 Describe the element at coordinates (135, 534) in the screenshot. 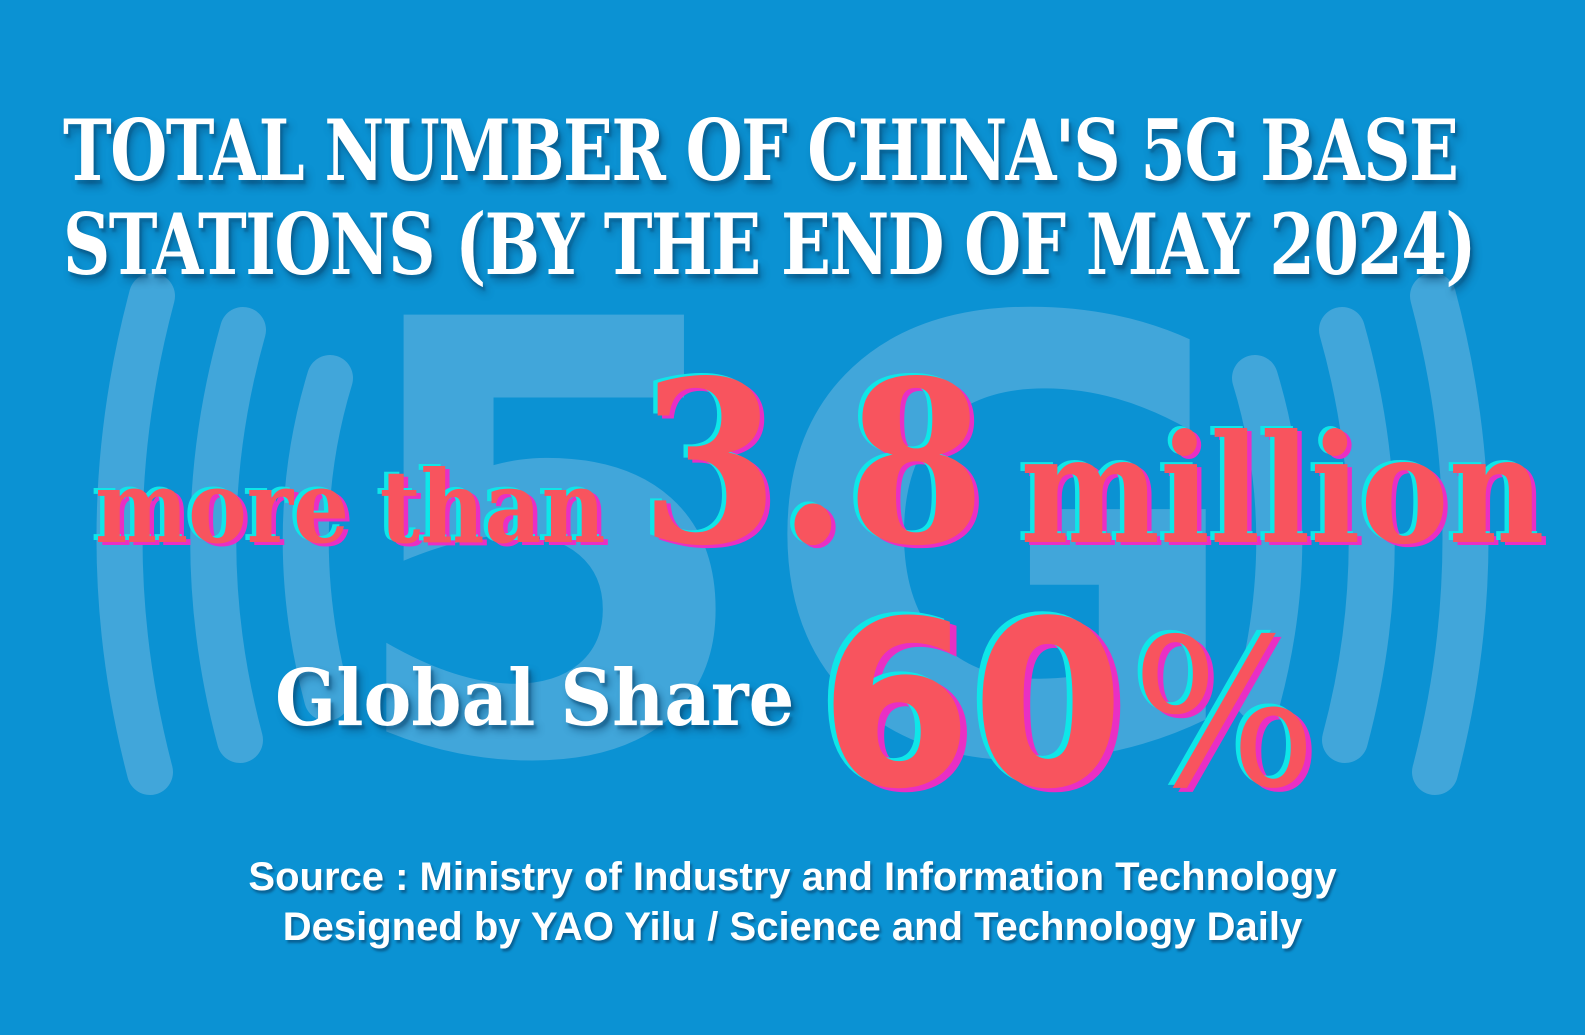

I see `signal-wave-left-outer-icon` at that location.